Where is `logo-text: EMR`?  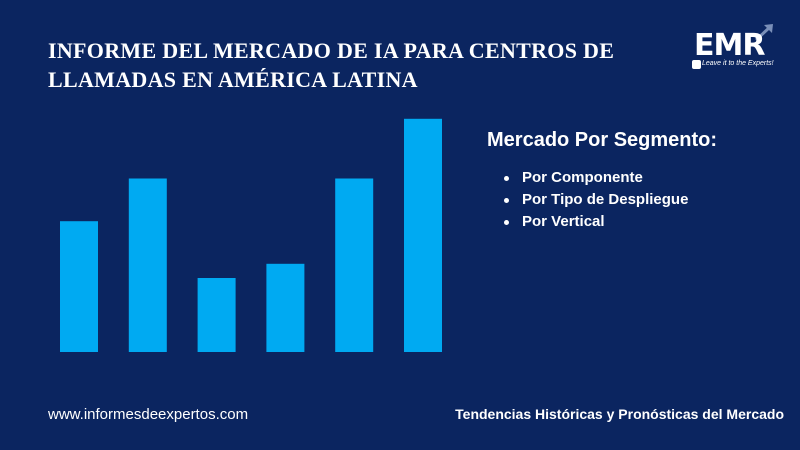 logo-text: EMR is located at coordinates (729, 45).